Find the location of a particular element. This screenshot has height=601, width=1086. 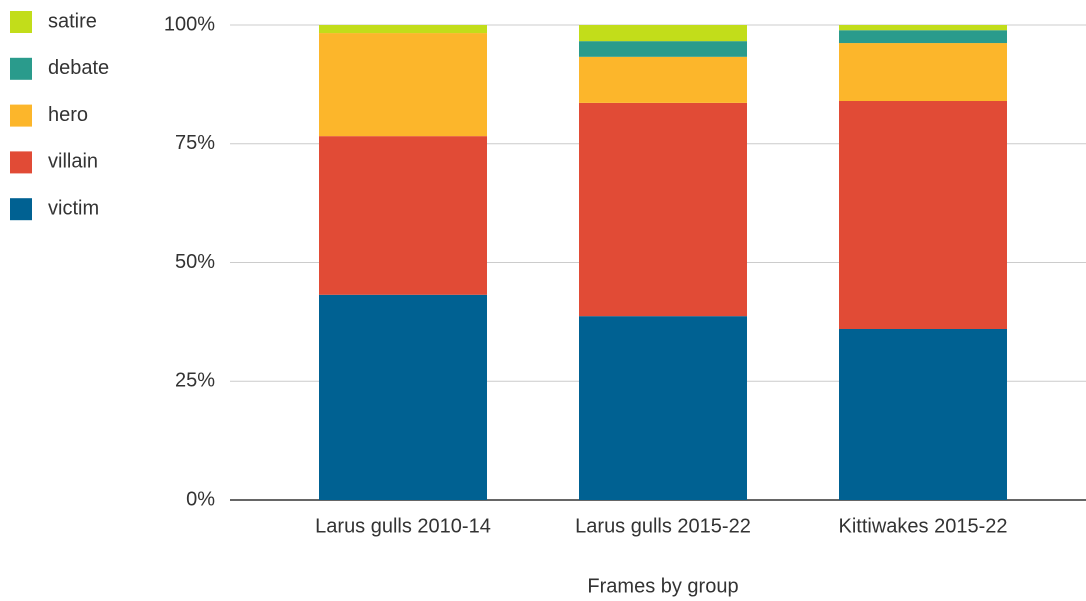

legend-label: satire is located at coordinates (72, 21).